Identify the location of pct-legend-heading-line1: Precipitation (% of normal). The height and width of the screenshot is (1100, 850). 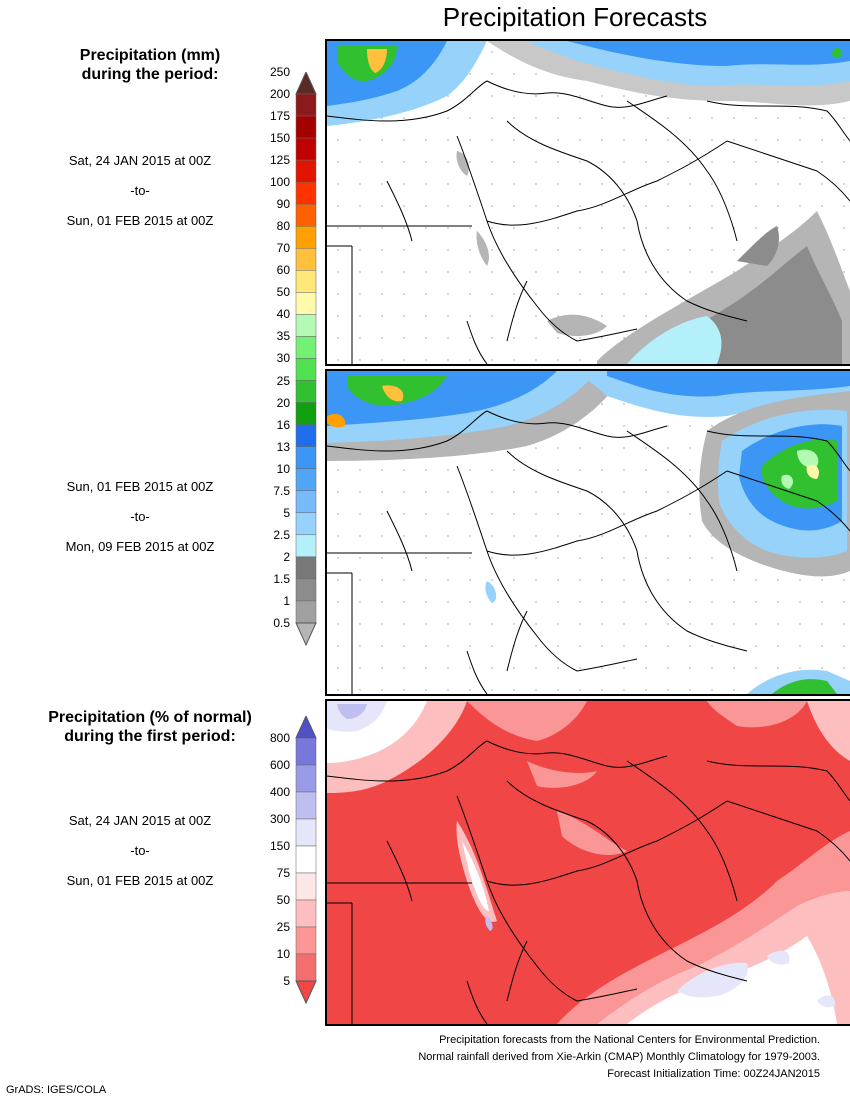
(150, 717).